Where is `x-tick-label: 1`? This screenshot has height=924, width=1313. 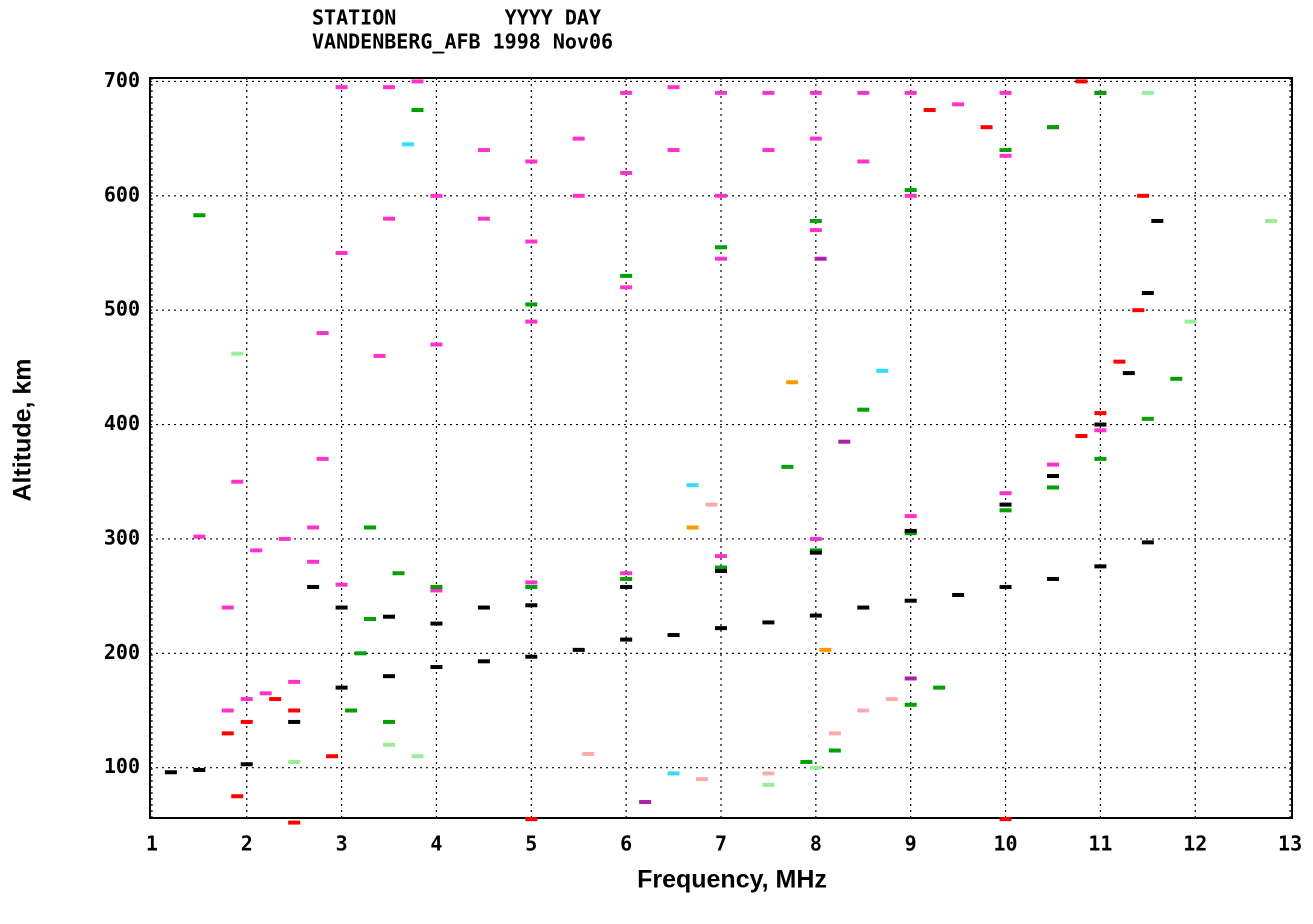
x-tick-label: 1 is located at coordinates (152, 844).